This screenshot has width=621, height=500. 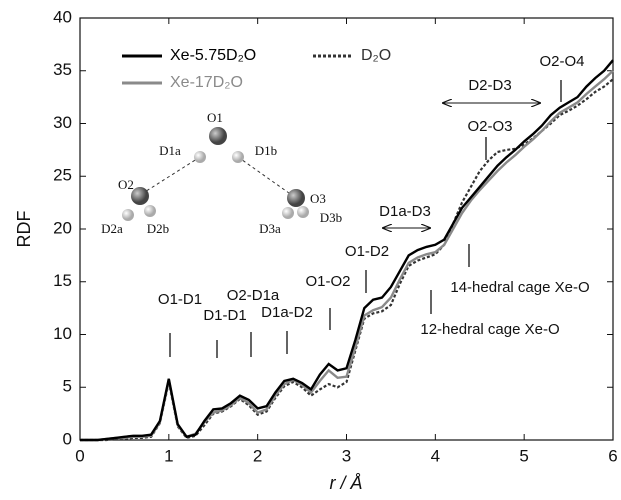 What do you see at coordinates (158, 228) in the screenshot?
I see `atom-label: D2b` at bounding box center [158, 228].